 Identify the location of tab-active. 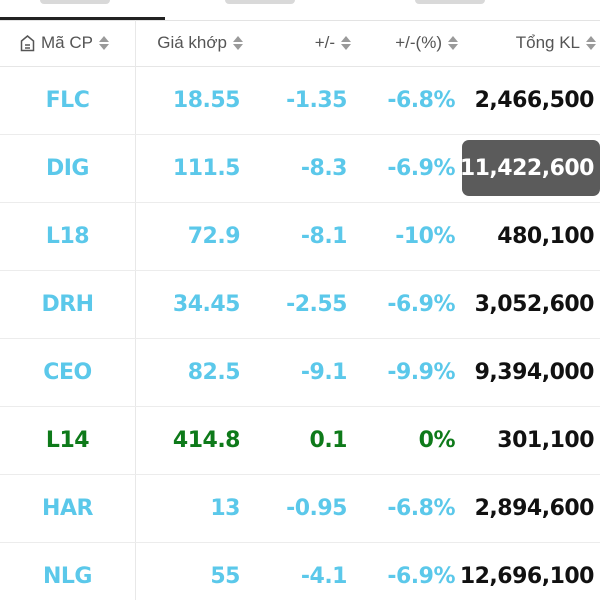
(75, 2).